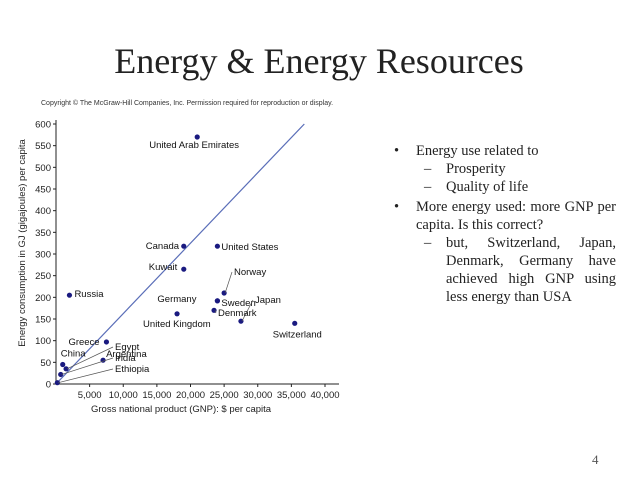 The height and width of the screenshot is (478, 638). Describe the element at coordinates (43, 255) in the screenshot. I see `y-tick-label: 300` at that location.